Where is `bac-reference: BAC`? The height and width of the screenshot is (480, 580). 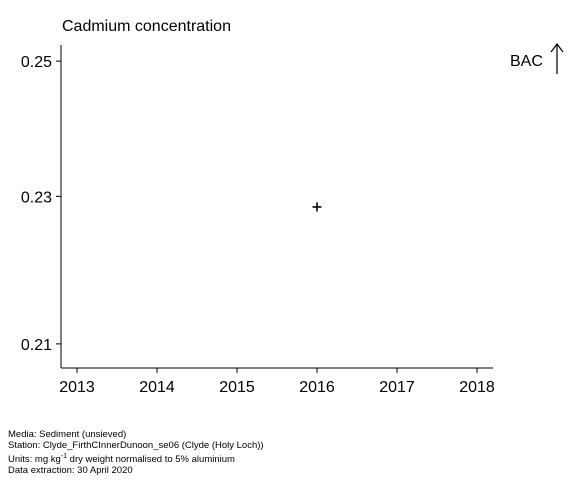 bac-reference: BAC is located at coordinates (537, 58).